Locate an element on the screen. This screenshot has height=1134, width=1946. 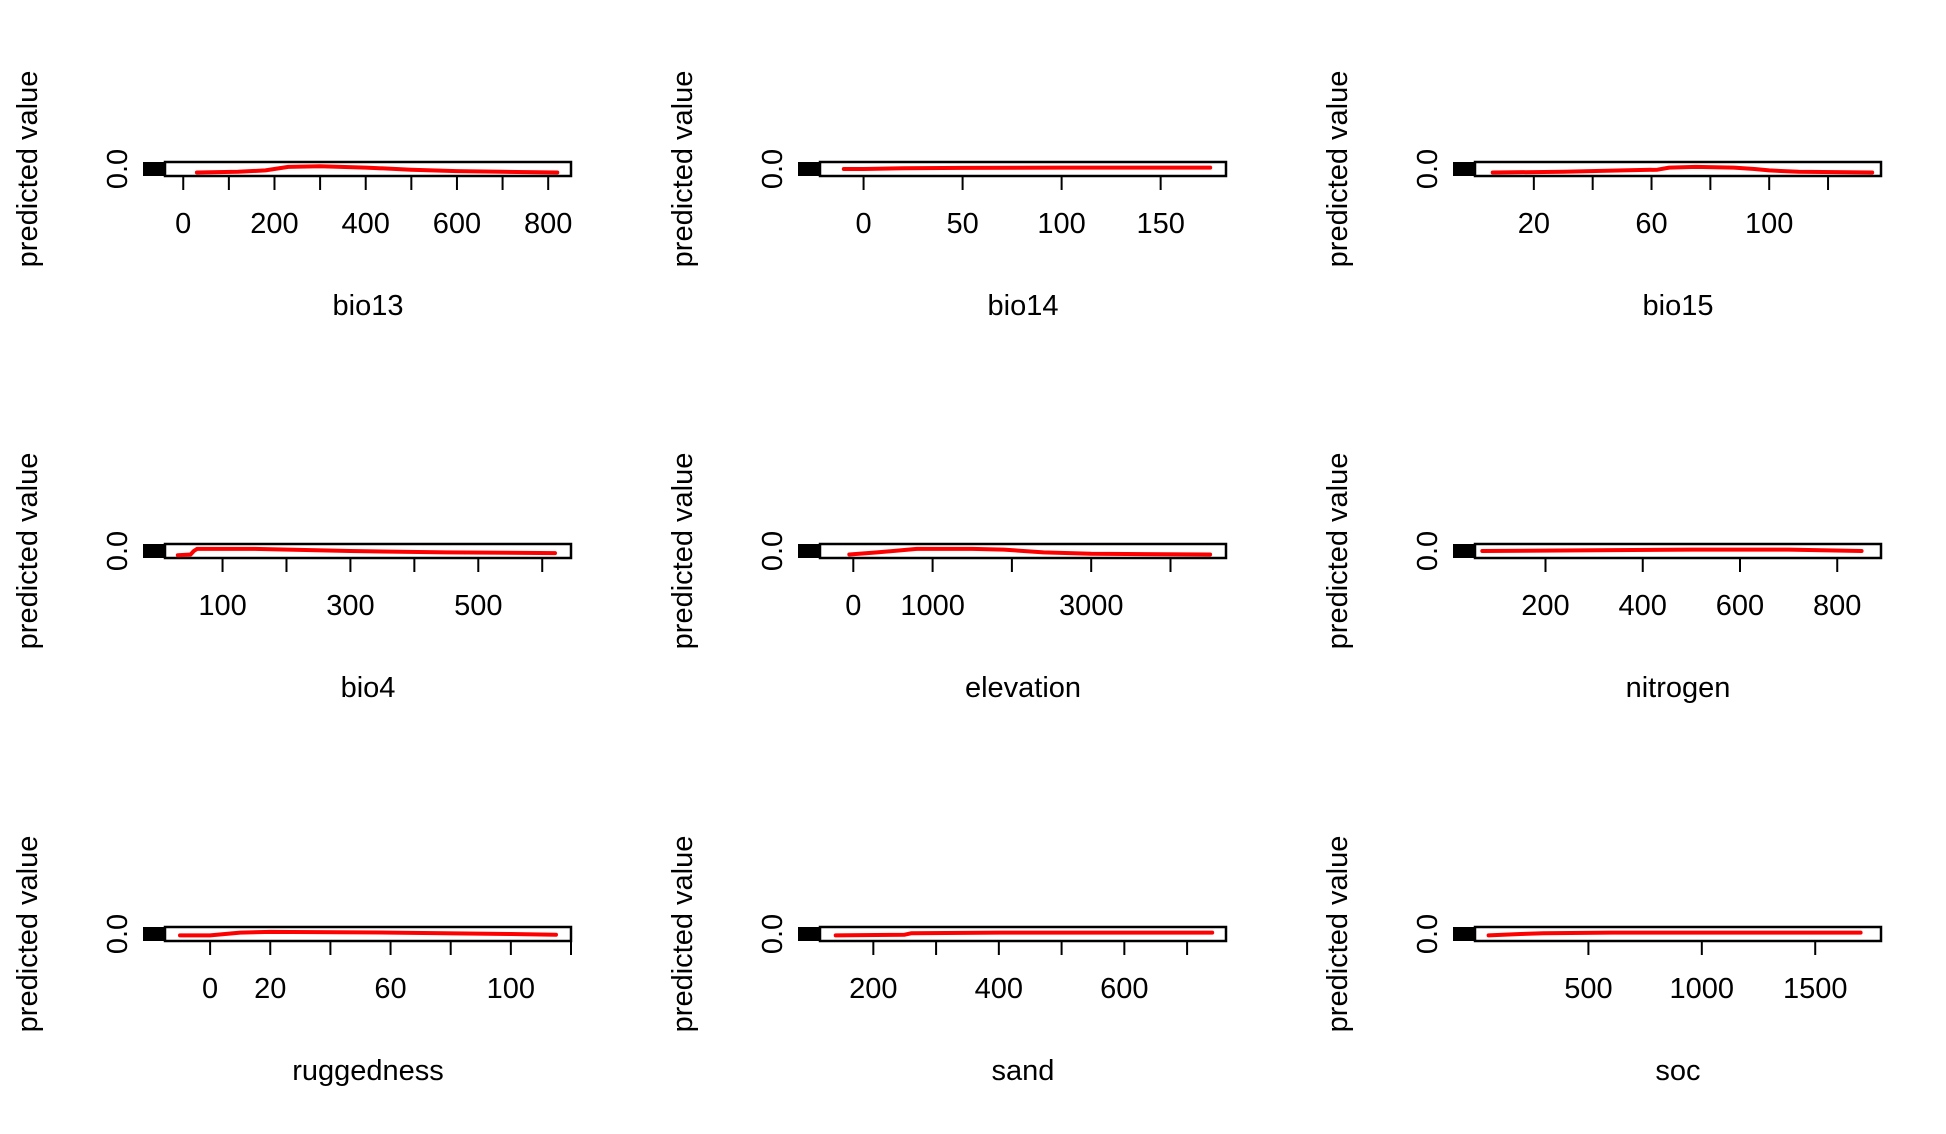
panel-ruggedness: 0.0 predicted value 0 20 60 100 ruggedness is located at coordinates (292, 961).